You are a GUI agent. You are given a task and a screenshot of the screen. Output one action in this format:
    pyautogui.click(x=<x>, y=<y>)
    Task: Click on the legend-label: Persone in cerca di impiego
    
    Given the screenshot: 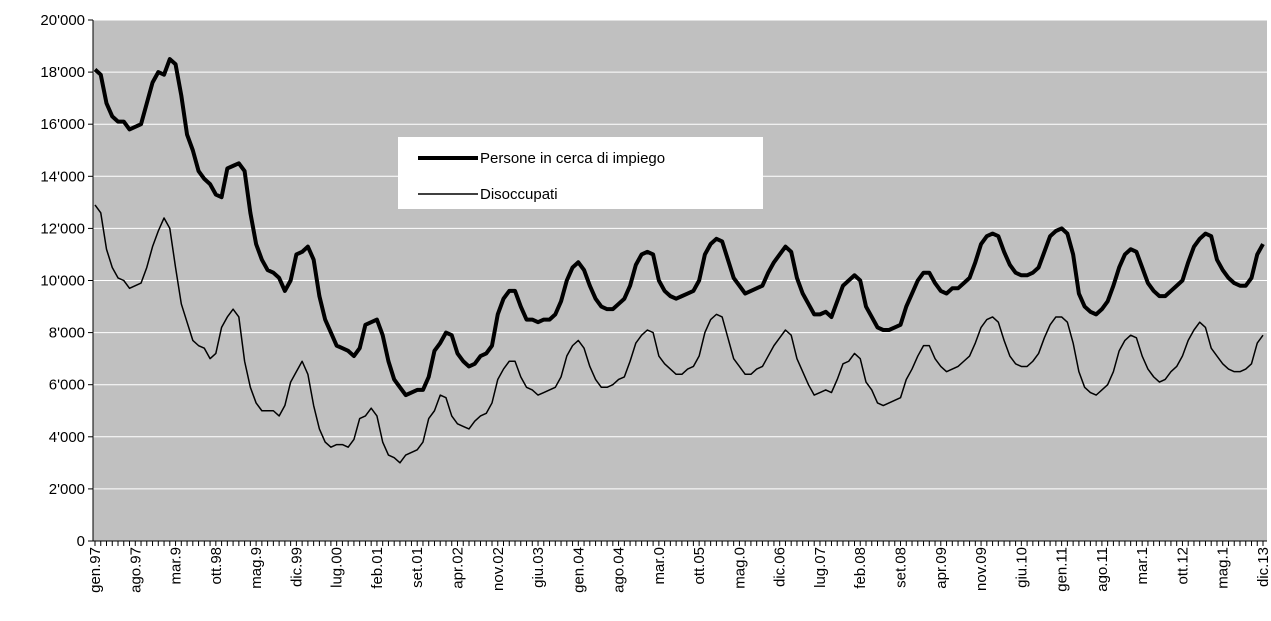 What is the action you would take?
    pyautogui.click(x=572, y=158)
    